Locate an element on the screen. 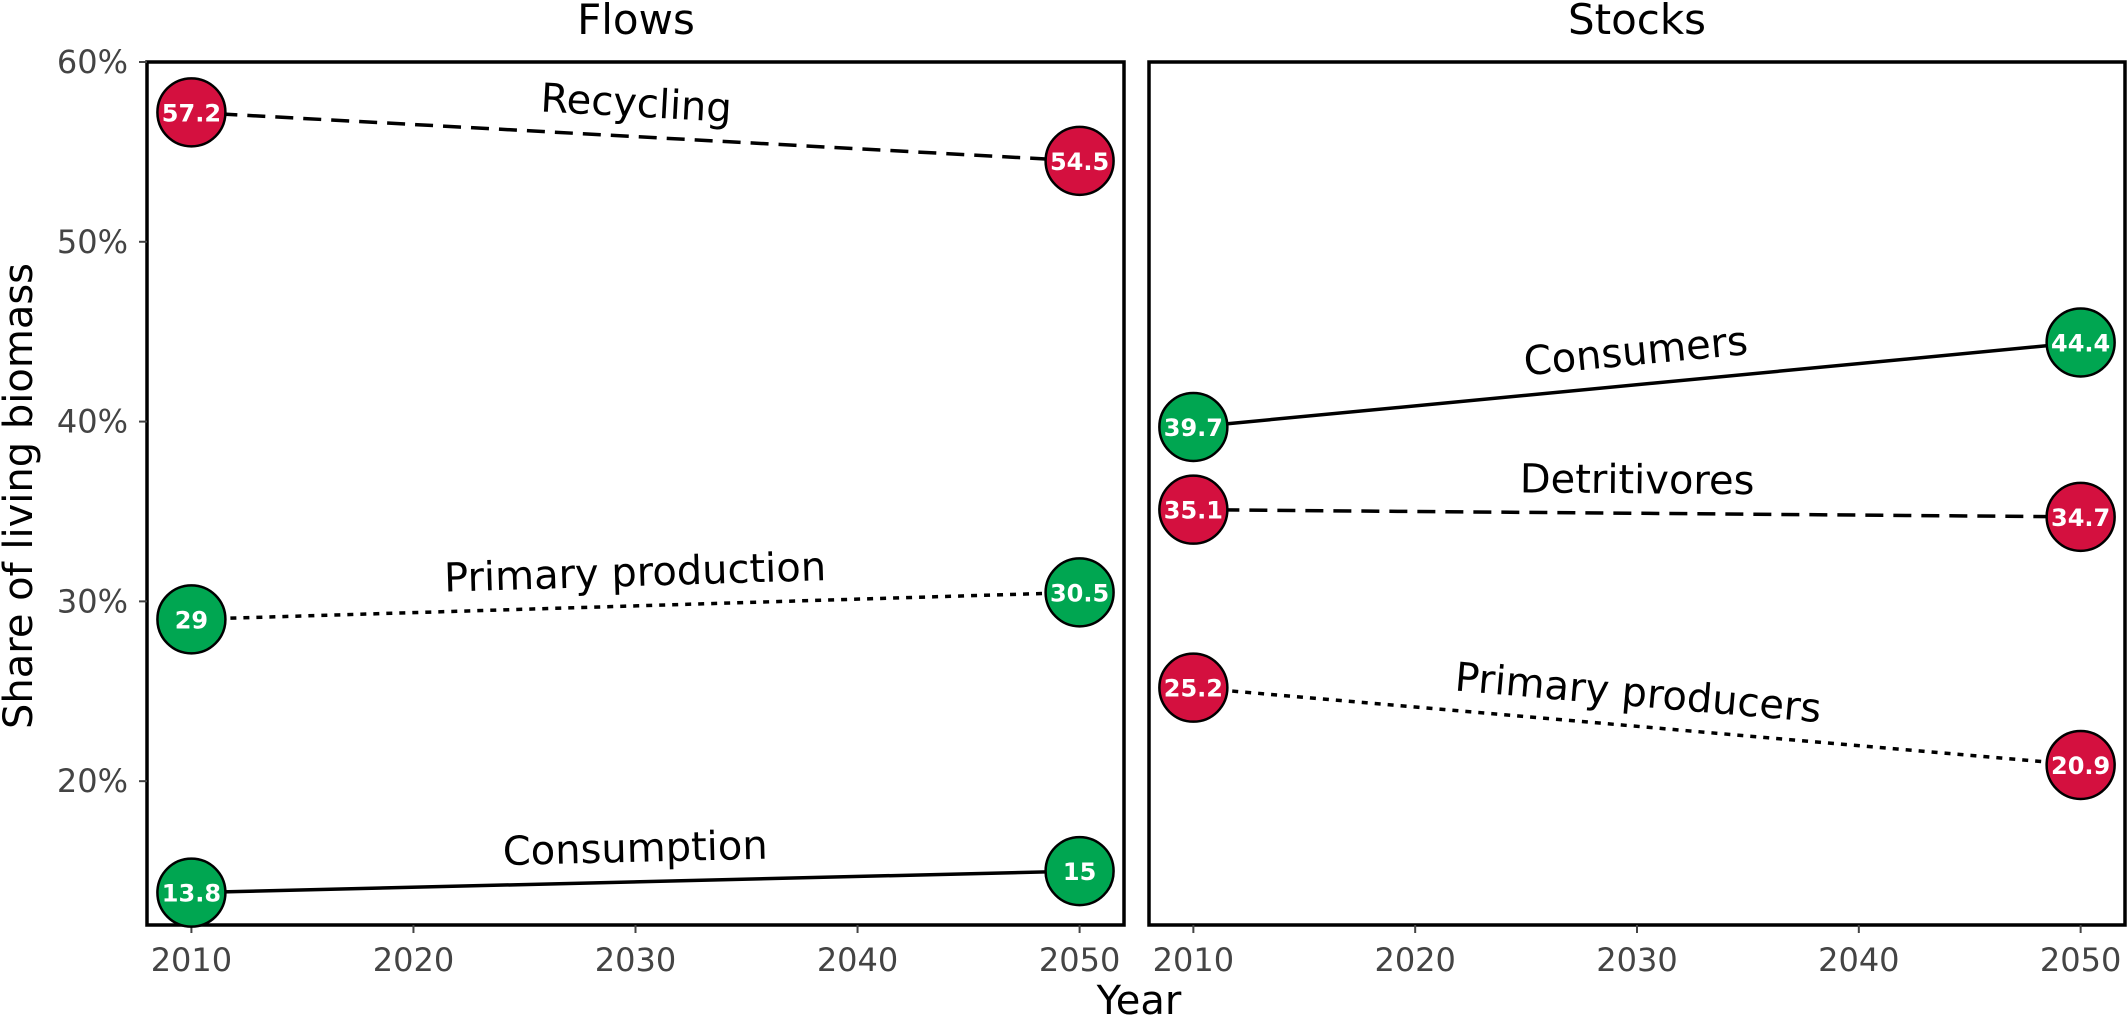  series-line-consumption is located at coordinates (635, 882).